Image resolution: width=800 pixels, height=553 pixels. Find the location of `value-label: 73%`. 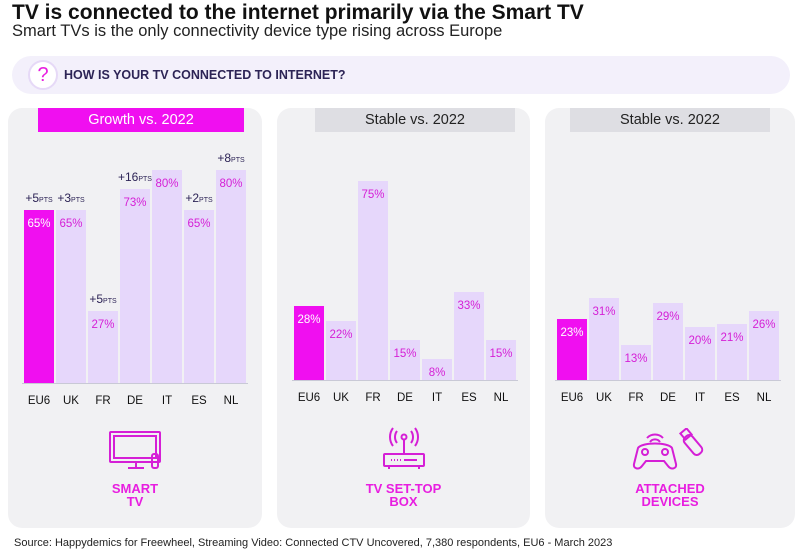

value-label: 73% is located at coordinates (135, 202).